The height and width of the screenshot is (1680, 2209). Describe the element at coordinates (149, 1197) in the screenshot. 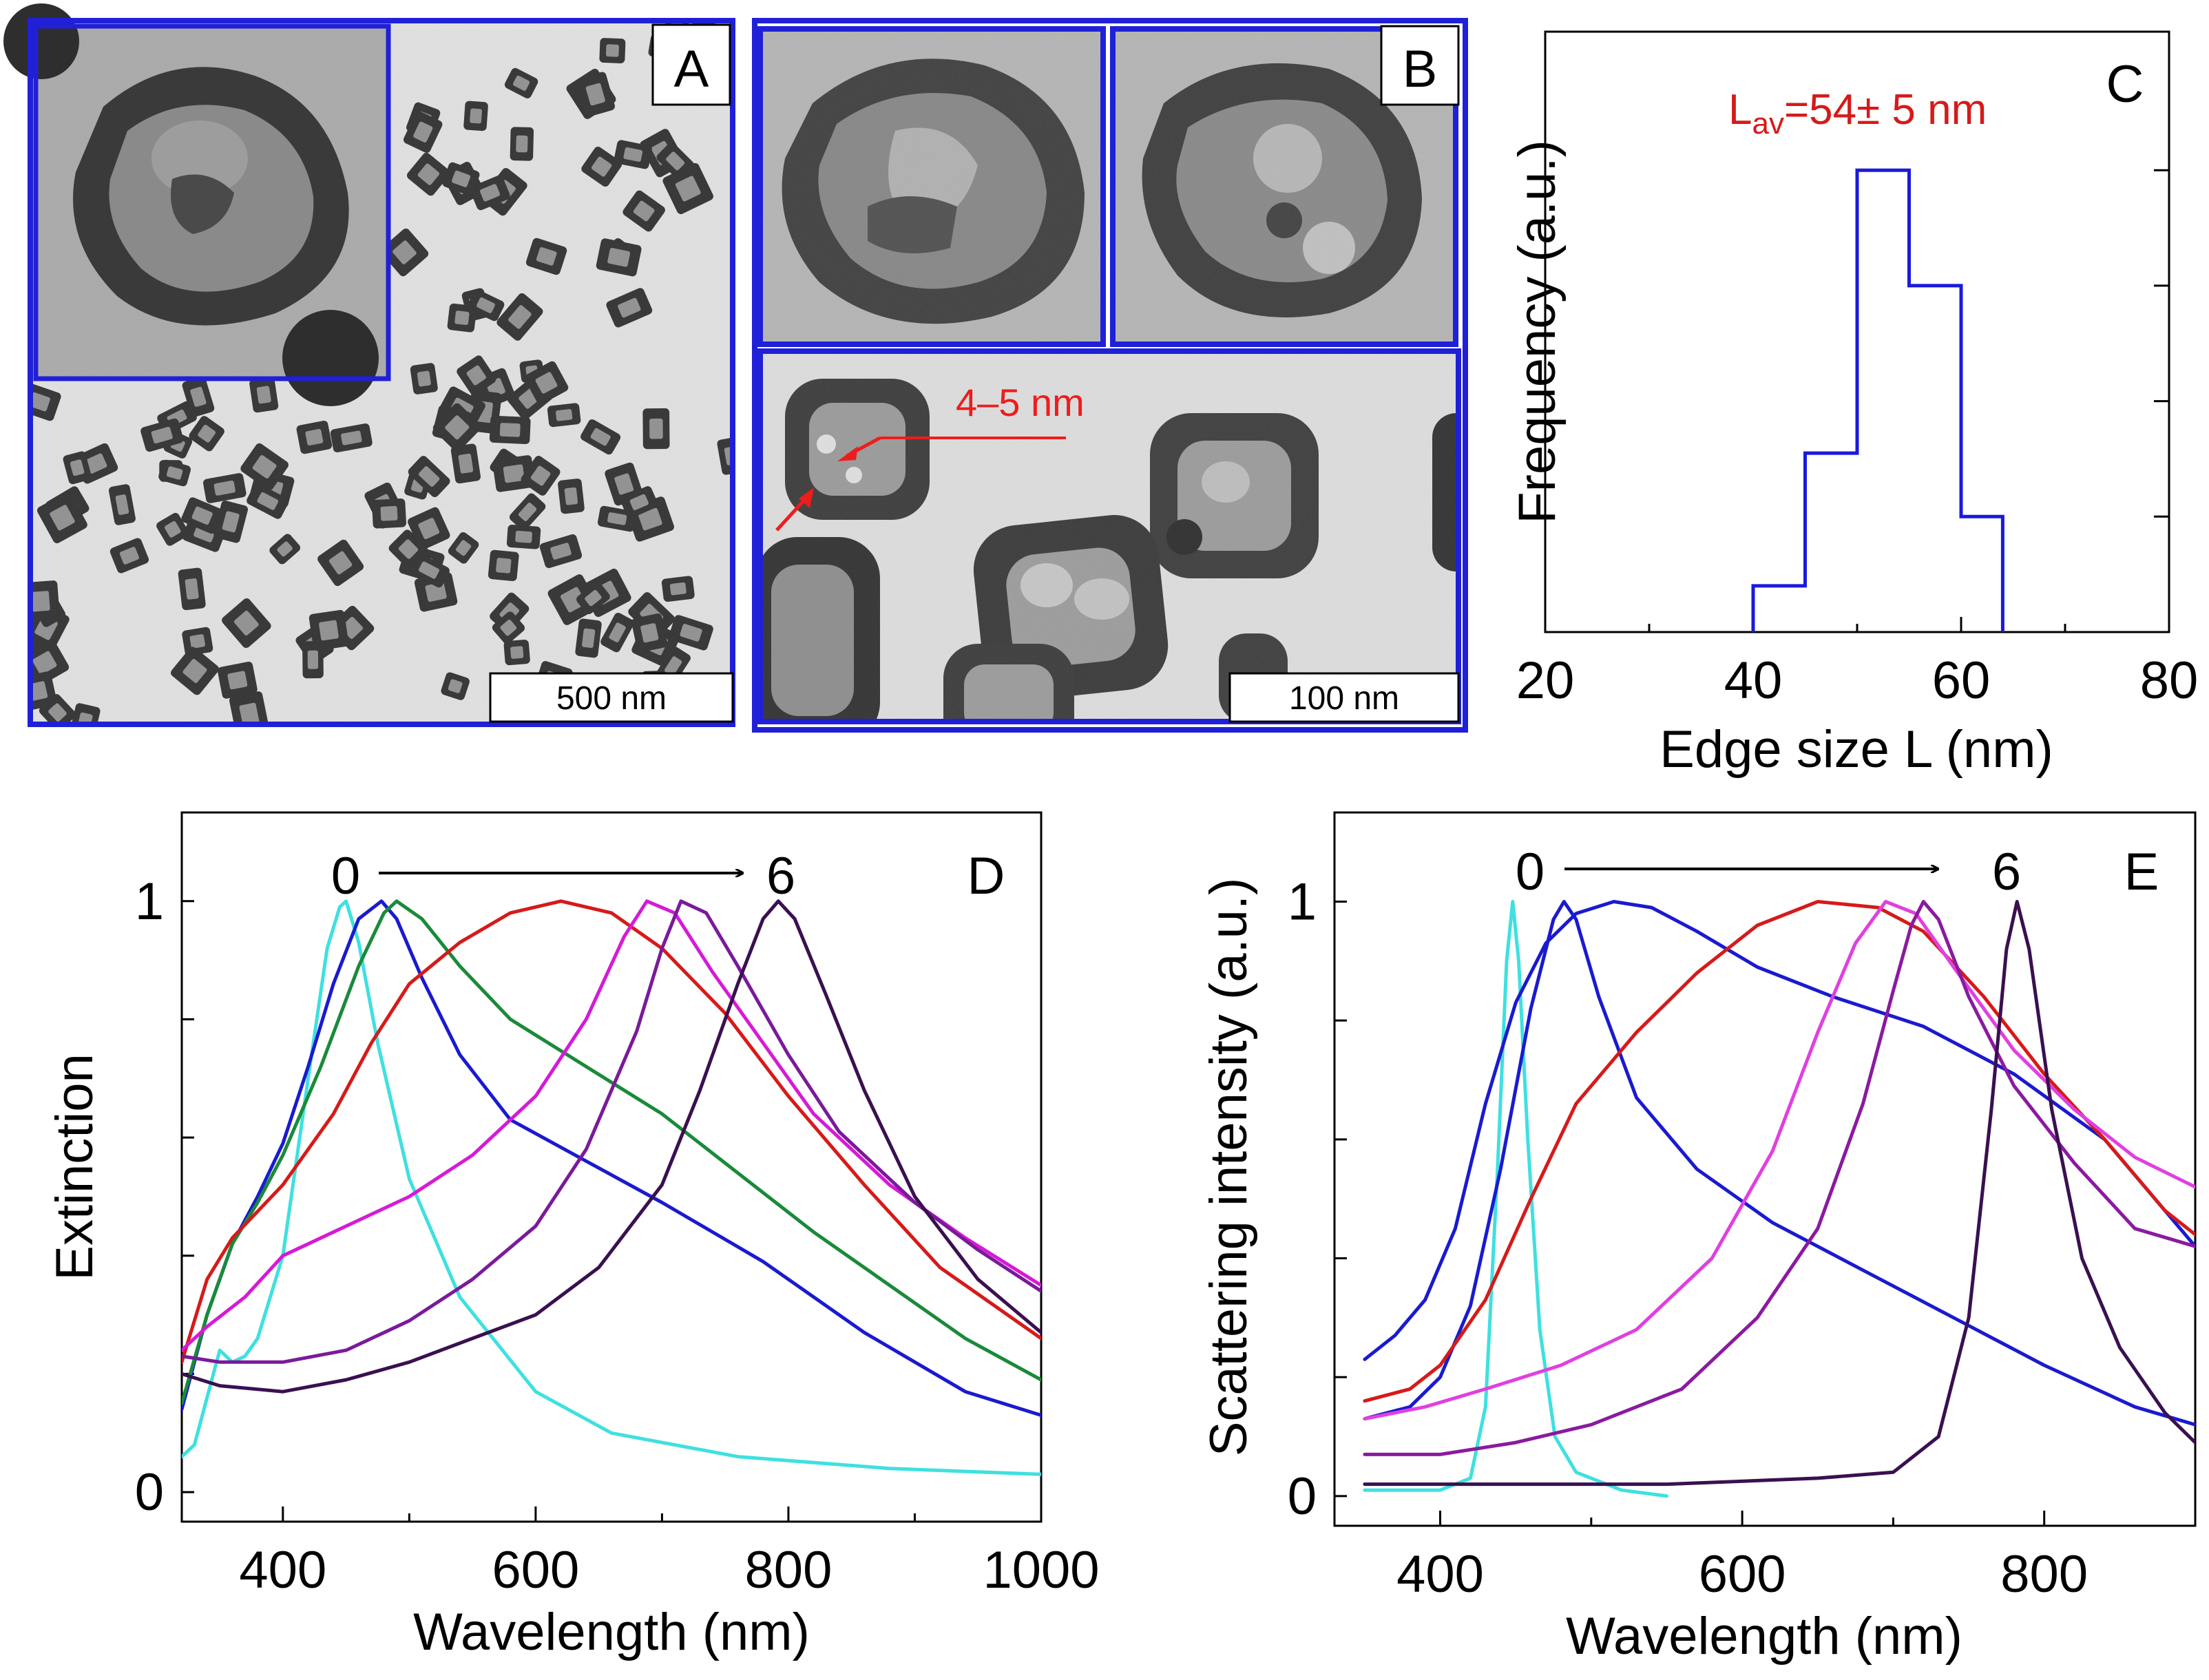

I see `chart-d-y-tick-labels: 01` at that location.